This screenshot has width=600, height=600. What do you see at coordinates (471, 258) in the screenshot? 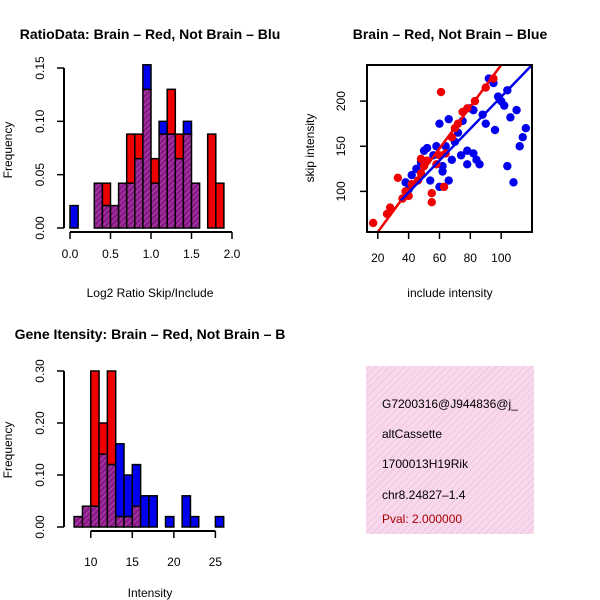
I see `intensity-scatter-x-tick-label: 80` at bounding box center [471, 258].